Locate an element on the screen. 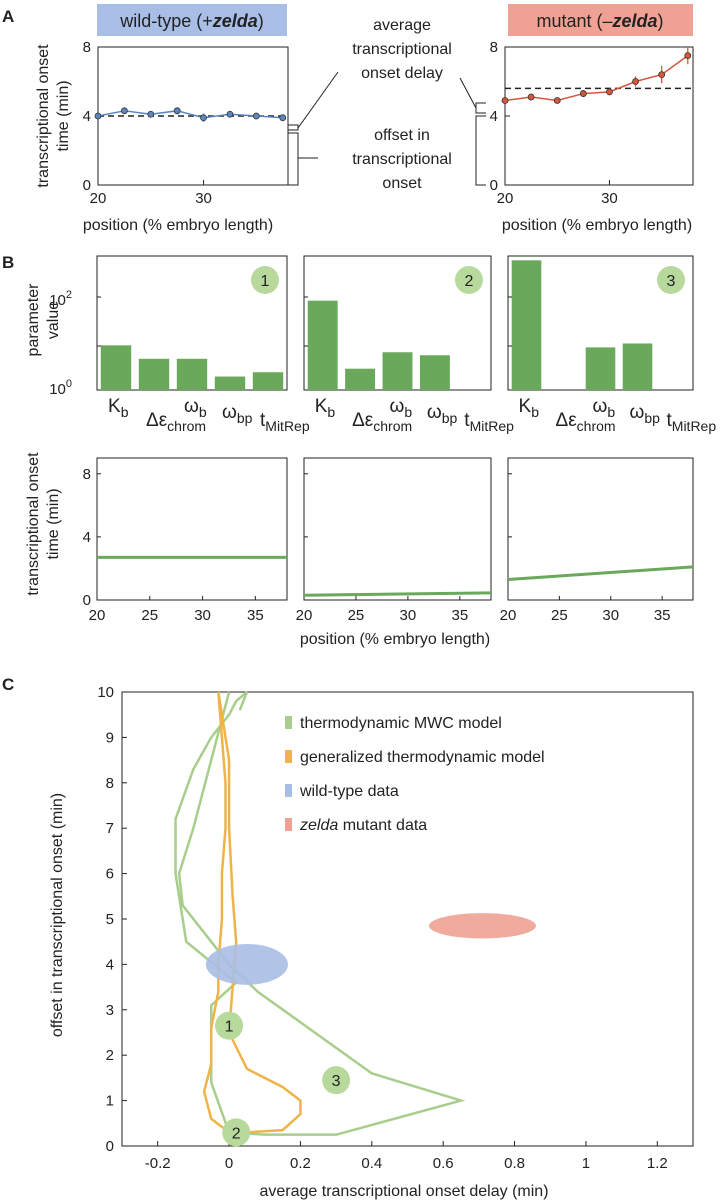  panel-b-onset-plots: 0 4 8 20 25 30 35 20 25 30 35 20 25 30 35 is located at coordinates (388, 540).